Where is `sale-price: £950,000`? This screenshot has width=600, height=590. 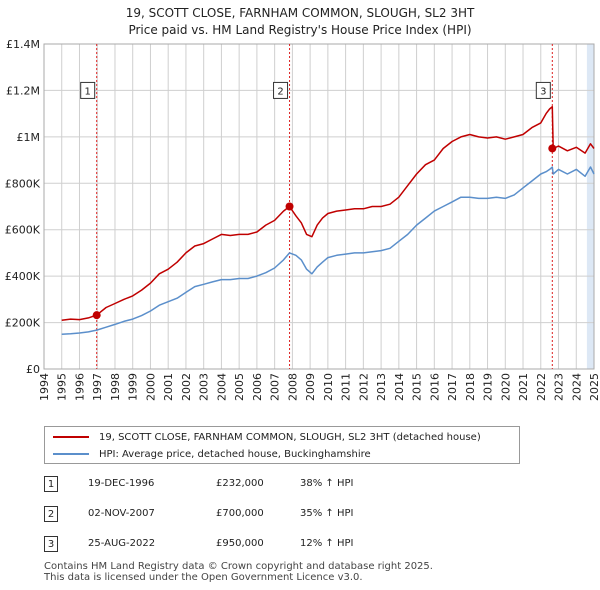 sale-price: £950,000 is located at coordinates (240, 543).